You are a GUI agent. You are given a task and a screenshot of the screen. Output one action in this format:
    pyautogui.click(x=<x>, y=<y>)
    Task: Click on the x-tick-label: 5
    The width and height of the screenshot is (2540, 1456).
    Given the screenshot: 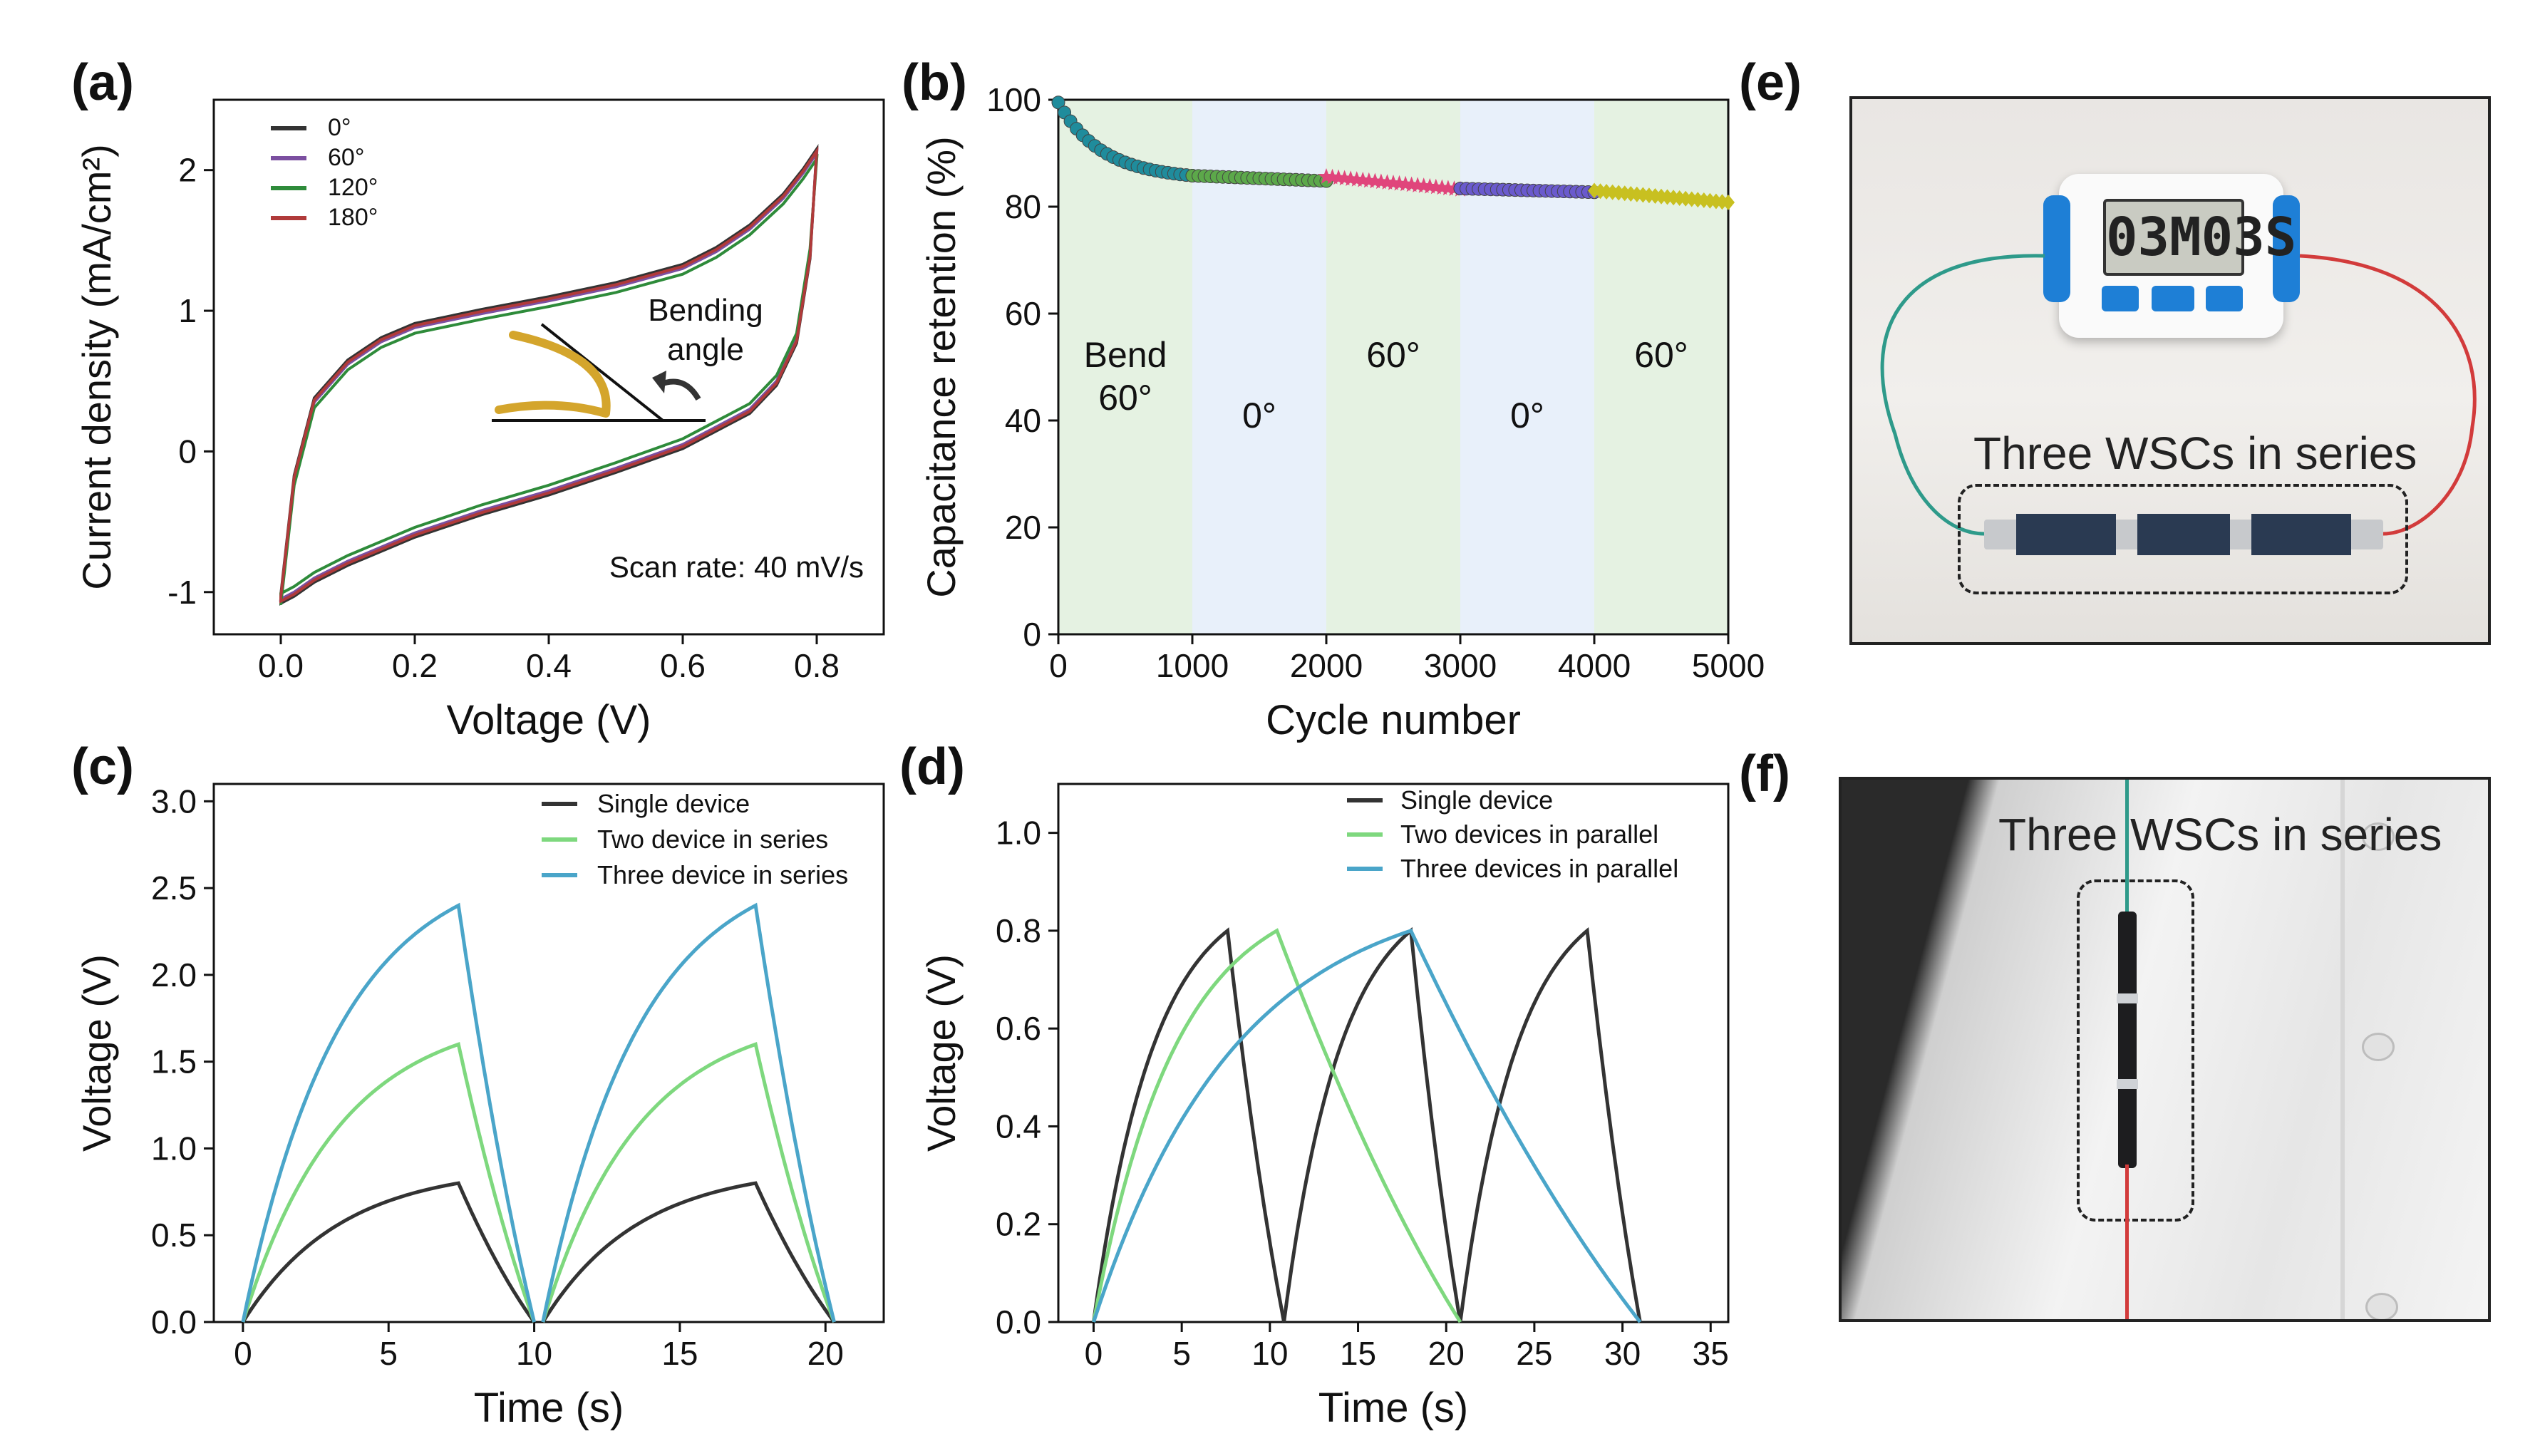 What is the action you would take?
    pyautogui.click(x=1181, y=1353)
    